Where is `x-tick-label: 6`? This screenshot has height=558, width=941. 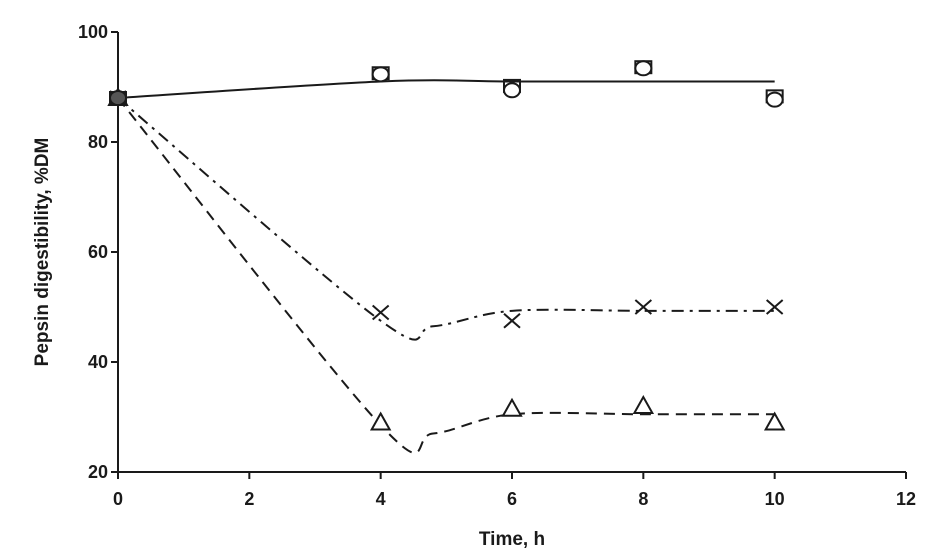
x-tick-label: 6 is located at coordinates (512, 499).